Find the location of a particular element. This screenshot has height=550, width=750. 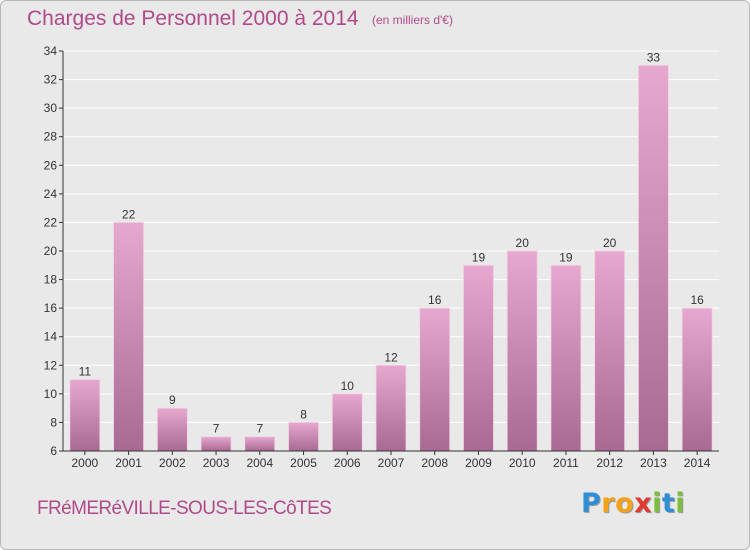

data-label: 12 is located at coordinates (391, 357).